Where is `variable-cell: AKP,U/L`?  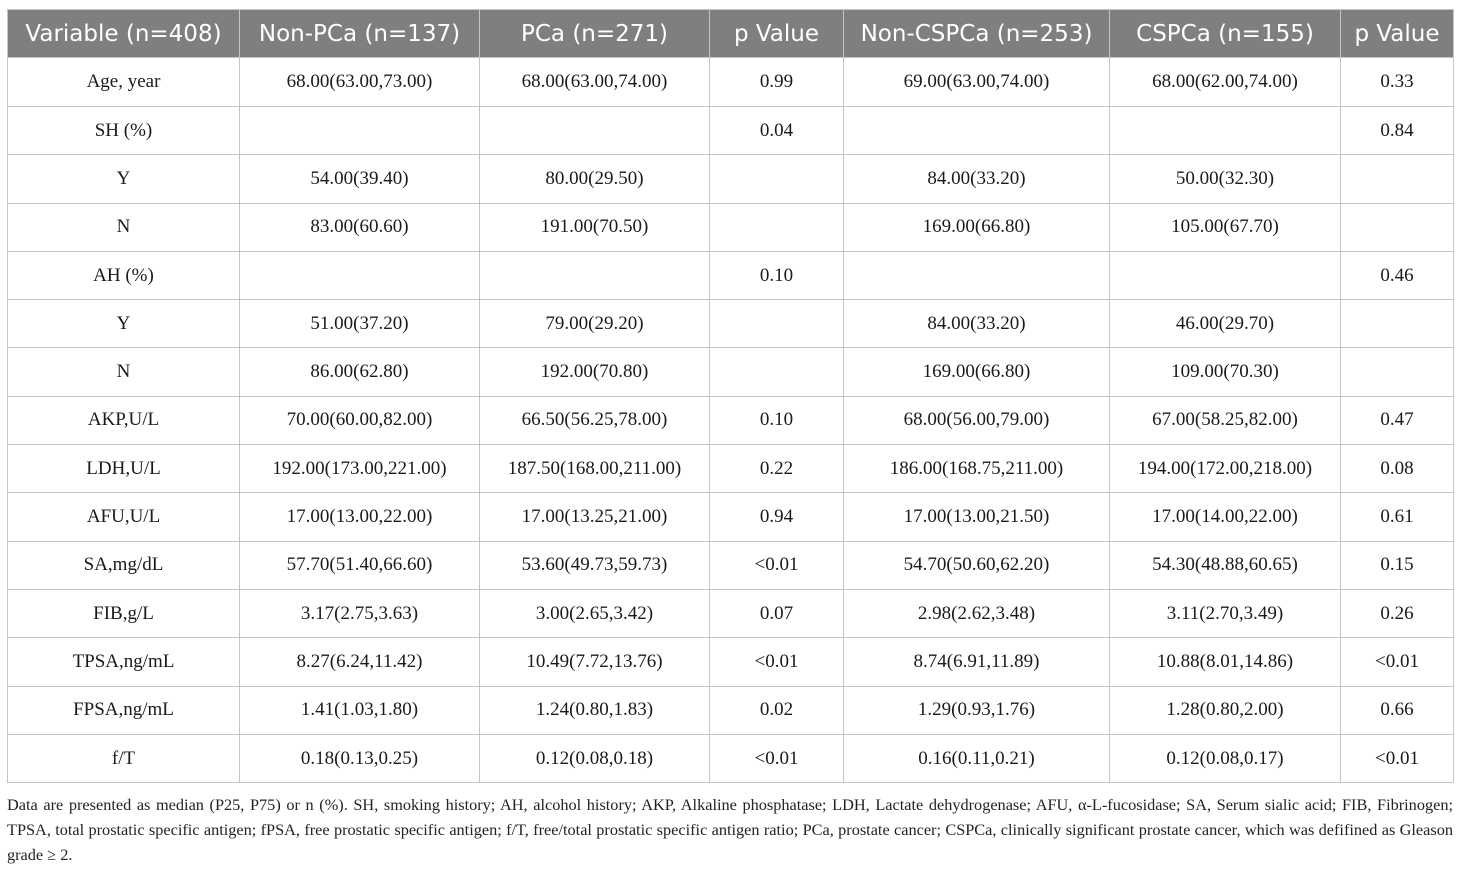
variable-cell: AKP,U/L is located at coordinates (123, 420).